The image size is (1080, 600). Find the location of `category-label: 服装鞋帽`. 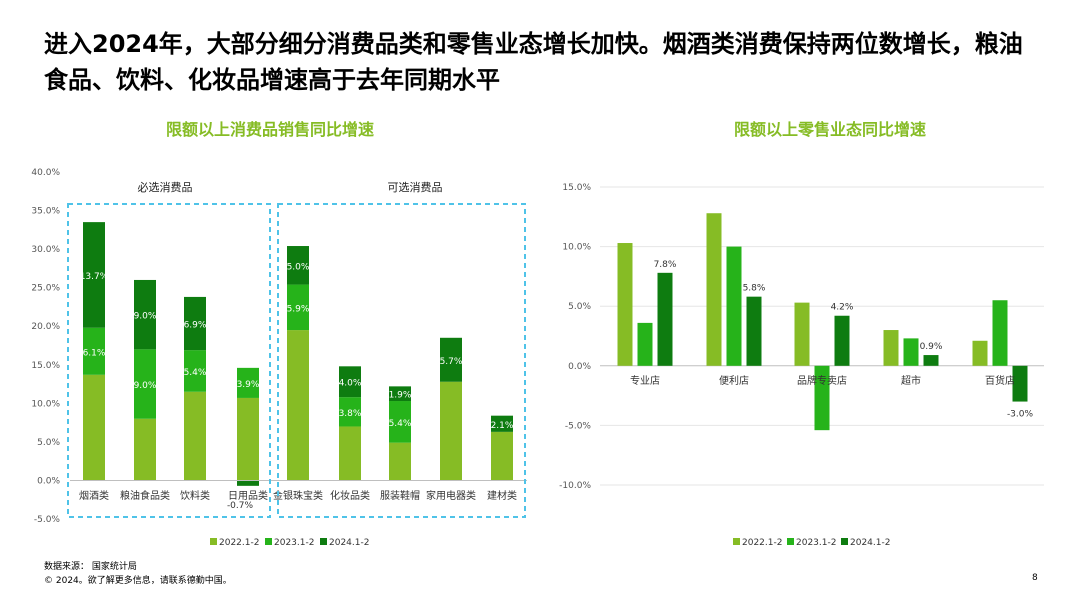

category-label: 服装鞋帽 is located at coordinates (400, 495).